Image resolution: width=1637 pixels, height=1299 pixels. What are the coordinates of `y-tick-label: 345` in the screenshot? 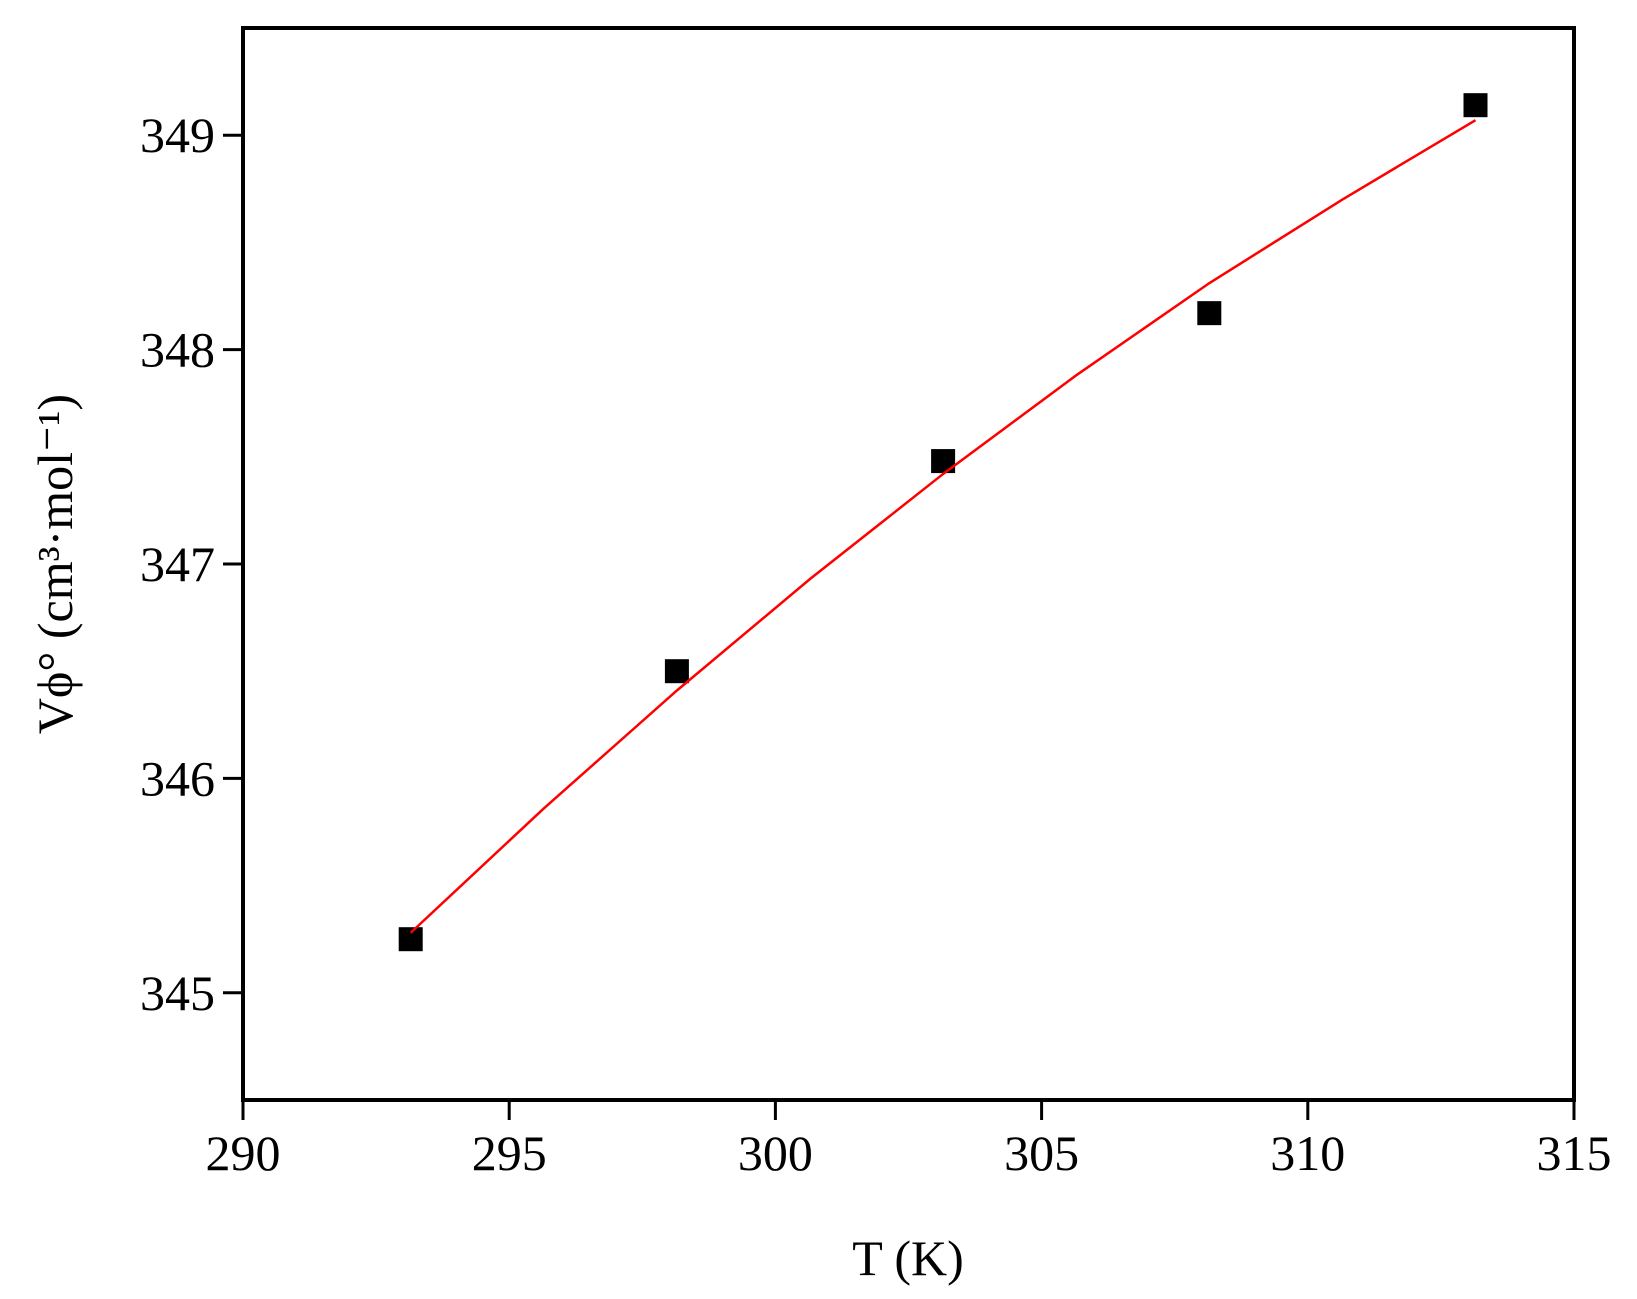 It's located at (177, 993).